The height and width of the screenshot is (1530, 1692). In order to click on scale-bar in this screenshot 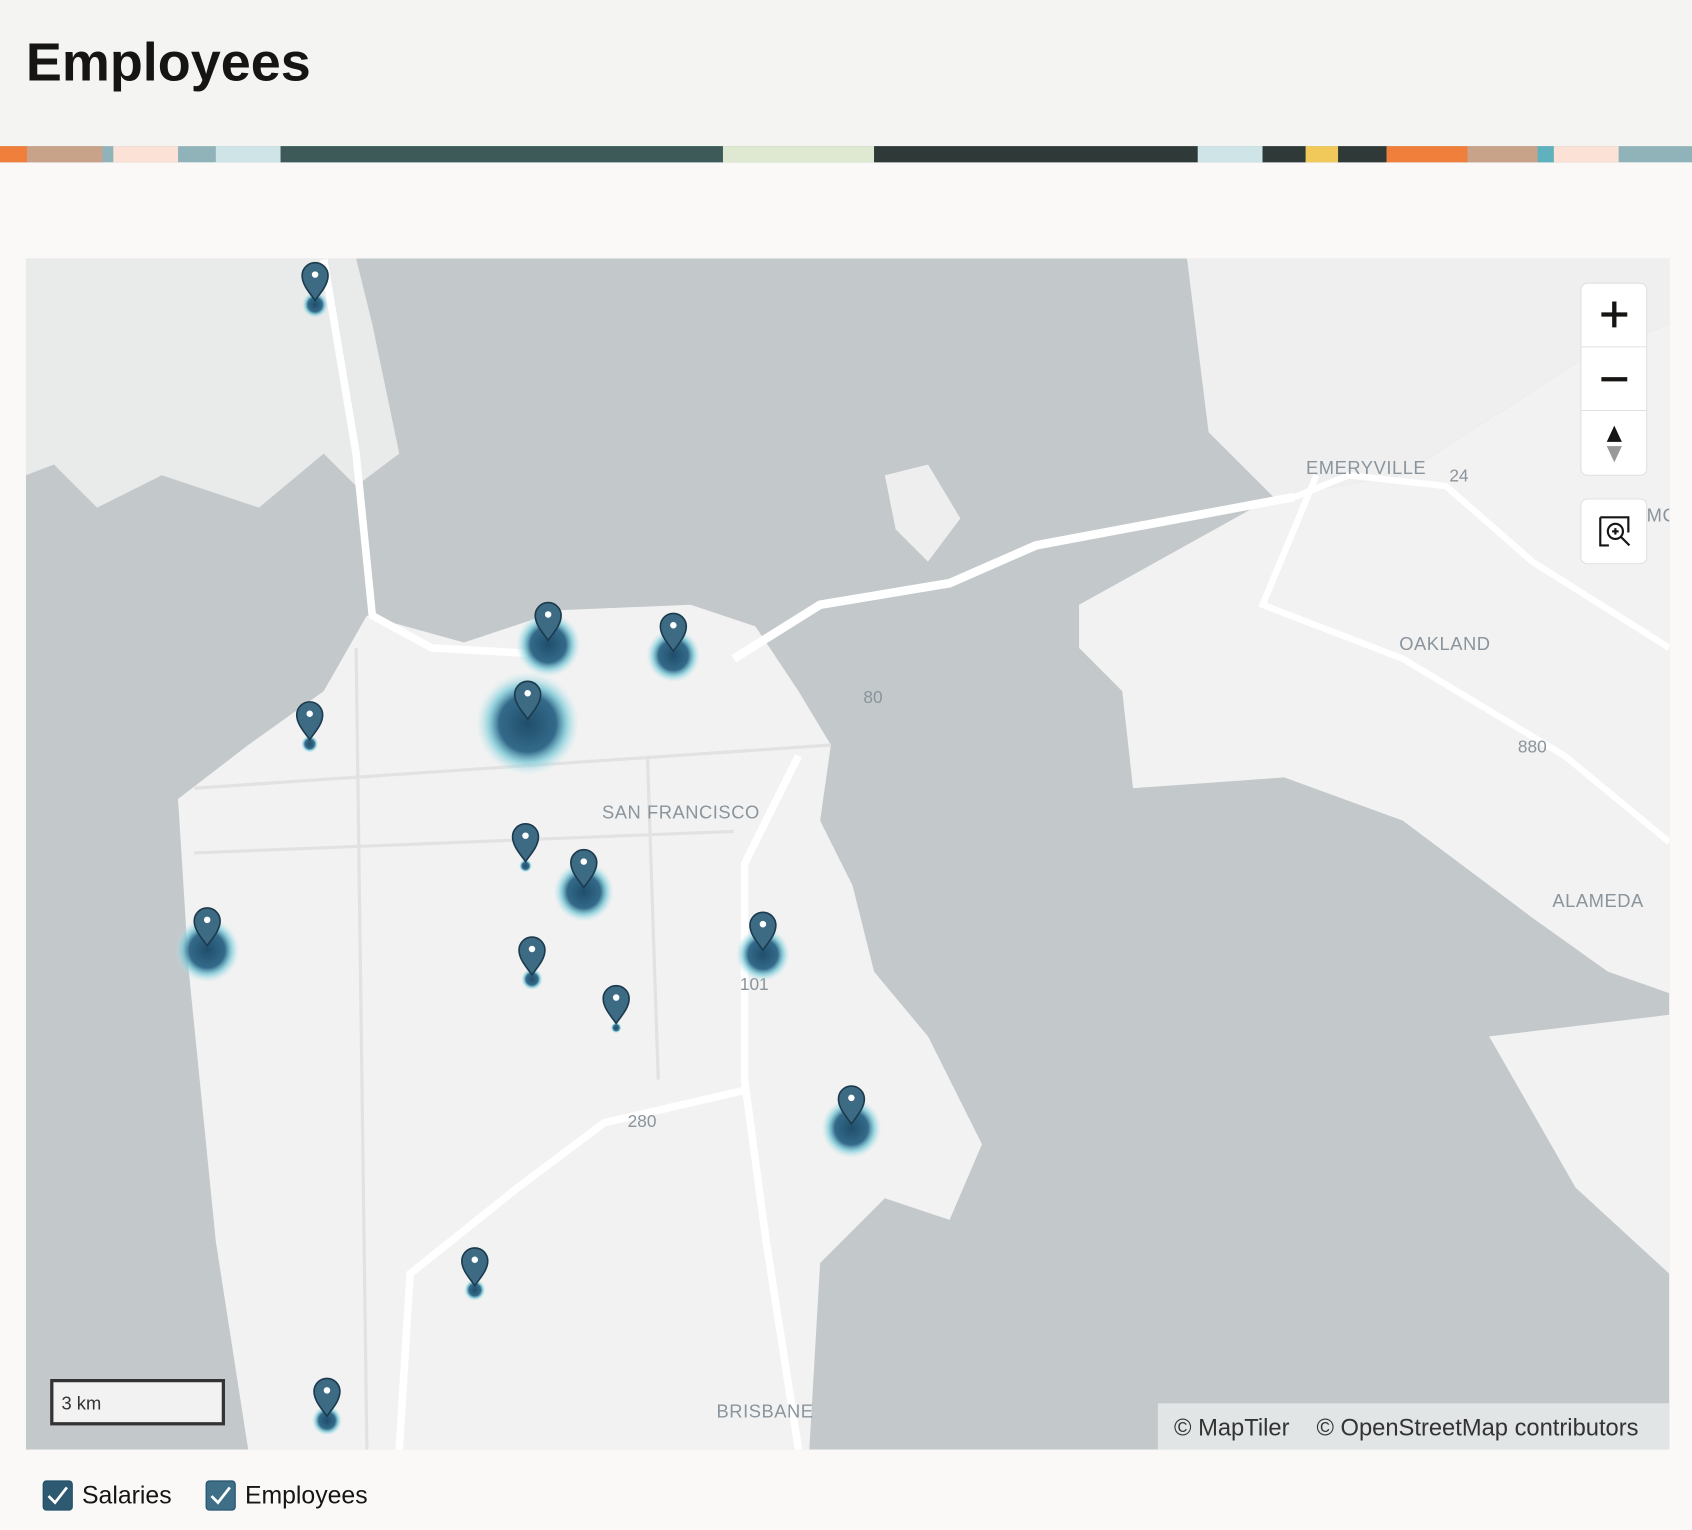, I will do `click(137, 1402)`.